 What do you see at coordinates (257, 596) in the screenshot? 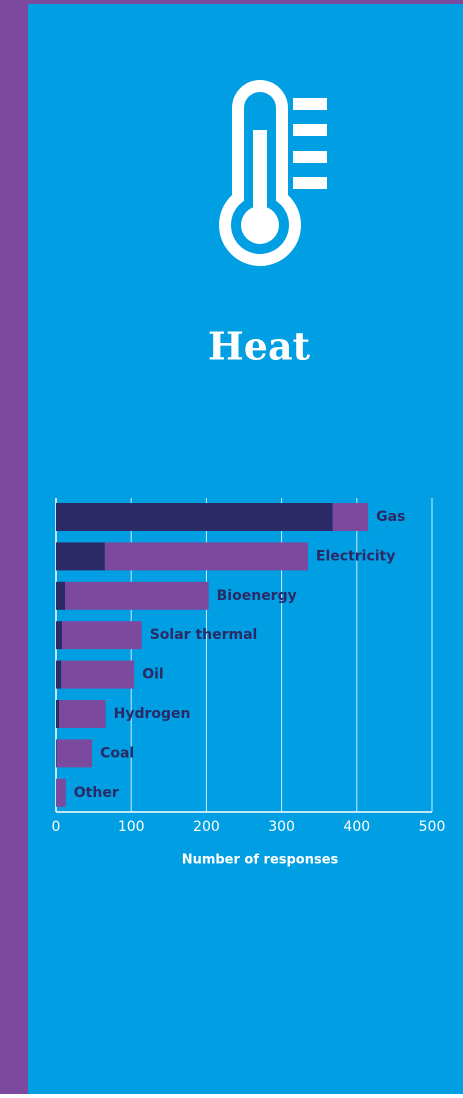
I see `category-label: Bioenergy` at bounding box center [257, 596].